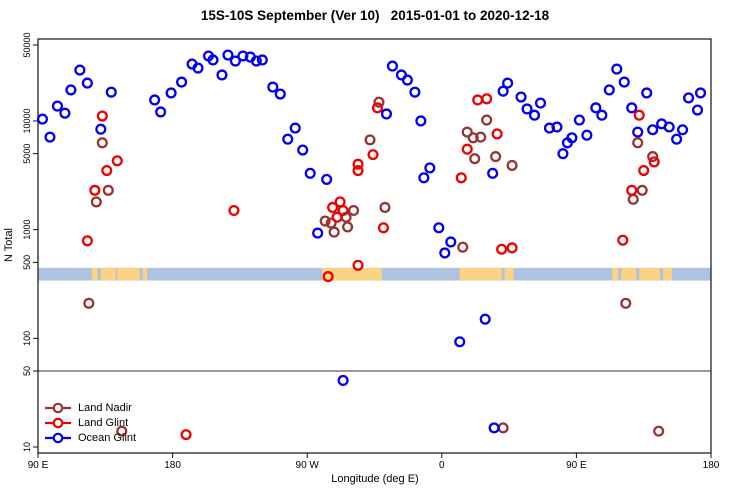 The width and height of the screenshot is (750, 500). What do you see at coordinates (103, 422) in the screenshot?
I see `legend-label-land-glint: Land Glint` at bounding box center [103, 422].